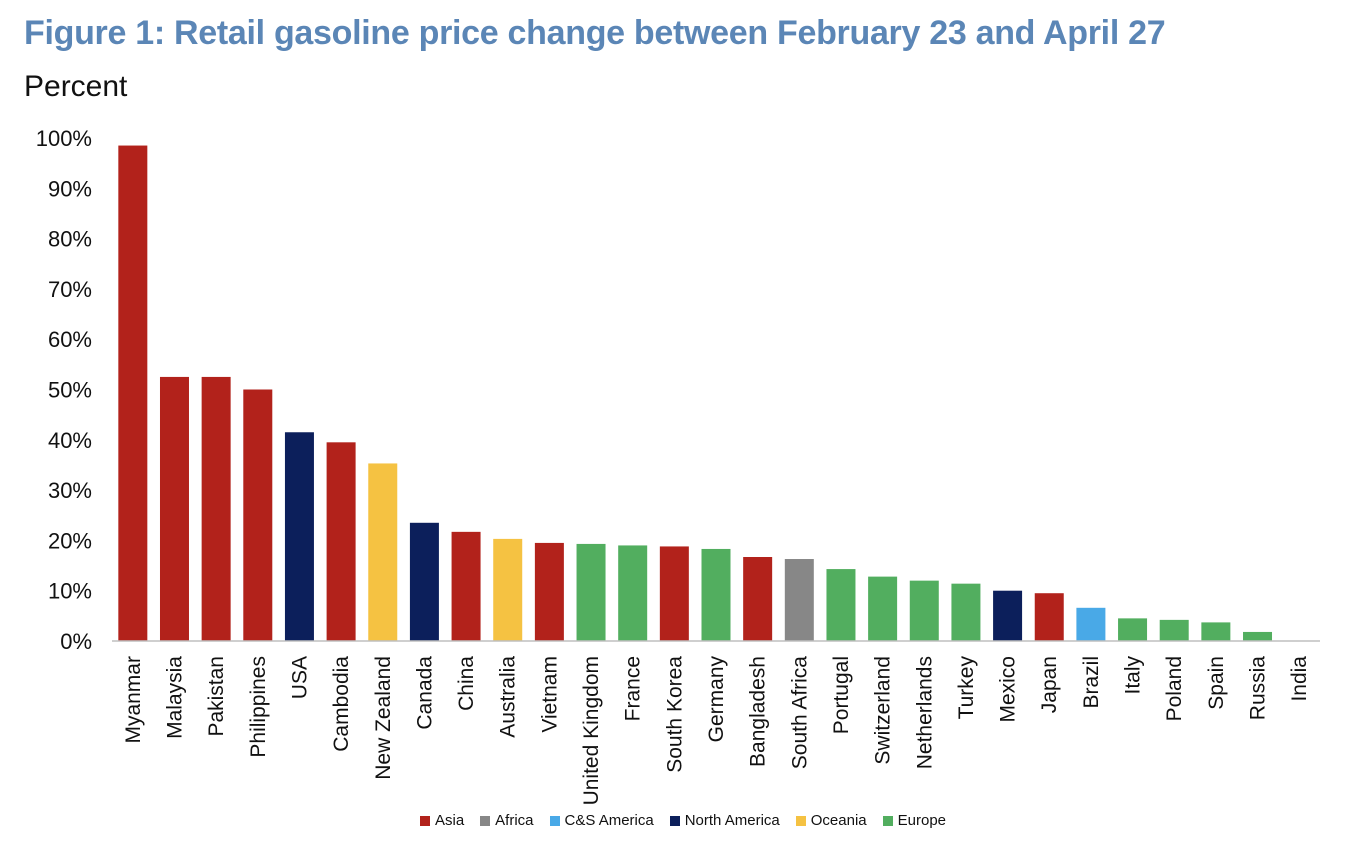 This screenshot has width=1366, height=854. I want to click on legend-item: C&S America, so click(601, 820).